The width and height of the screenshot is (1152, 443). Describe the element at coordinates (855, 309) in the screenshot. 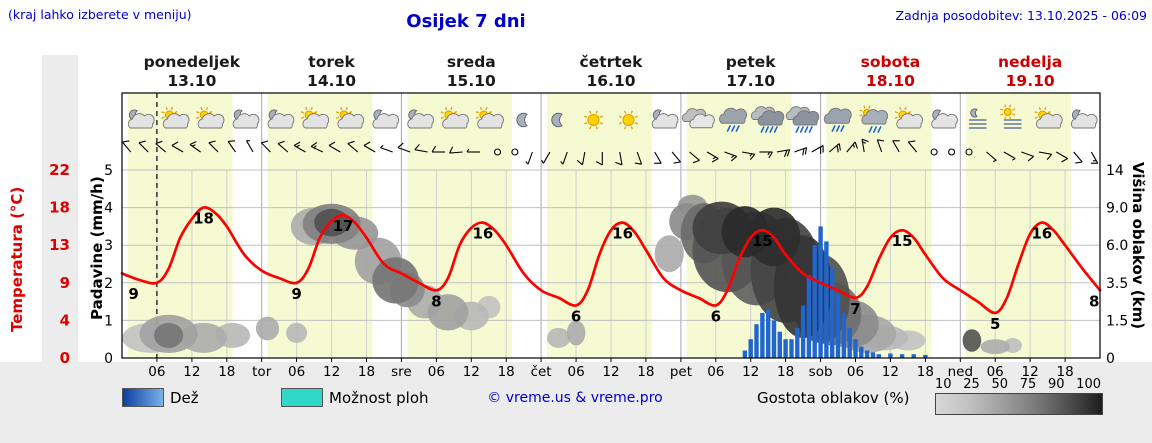

I see `svg-text: 7` at that location.